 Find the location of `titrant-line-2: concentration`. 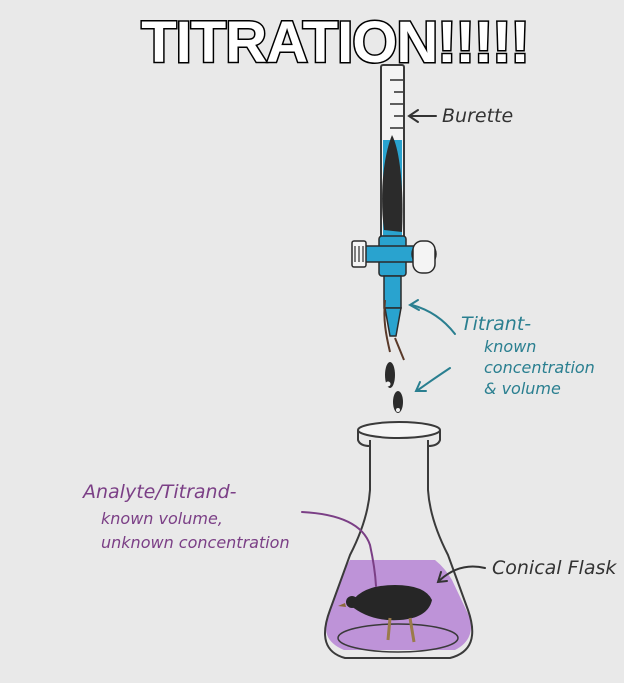

titrant-line-2: concentration is located at coordinates (539, 367).